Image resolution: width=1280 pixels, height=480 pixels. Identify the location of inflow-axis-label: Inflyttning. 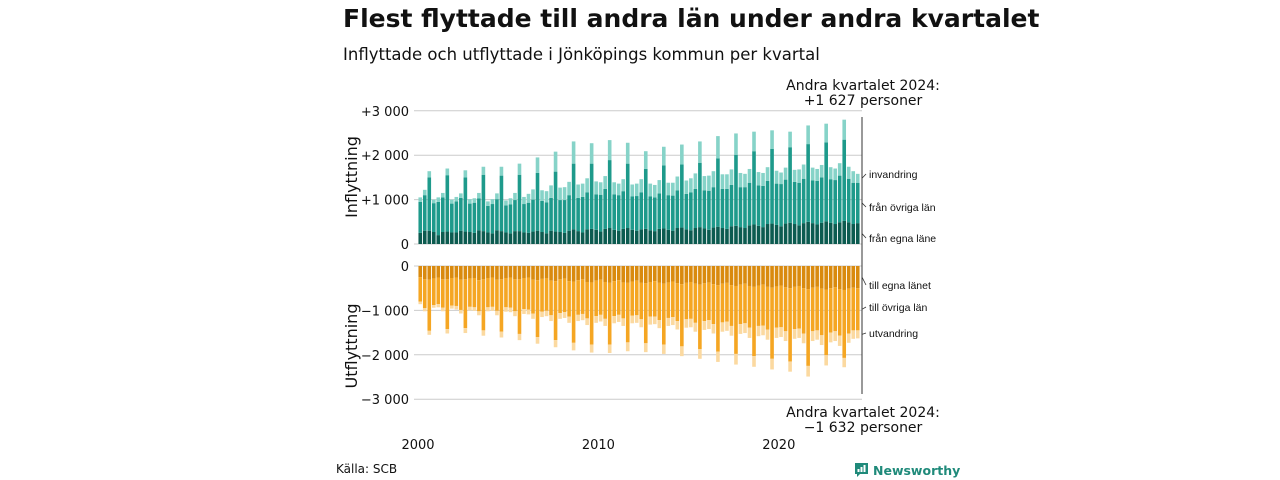
(351, 177).